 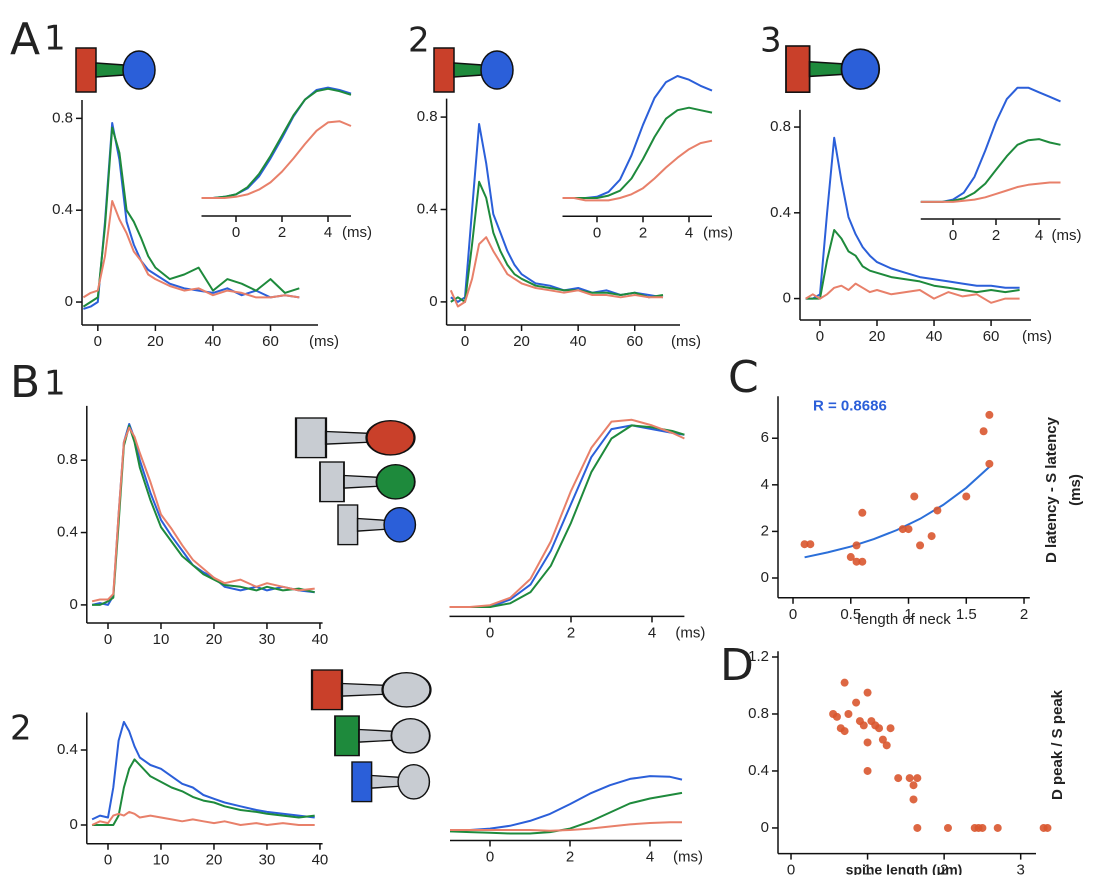 I want to click on panel-label: D, so click(x=737, y=665).